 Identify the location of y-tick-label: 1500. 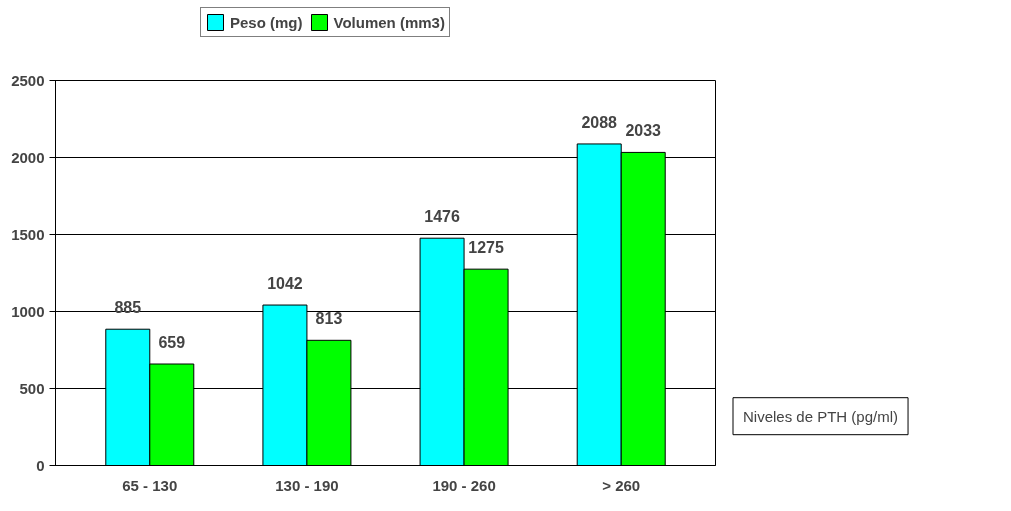
(28, 234).